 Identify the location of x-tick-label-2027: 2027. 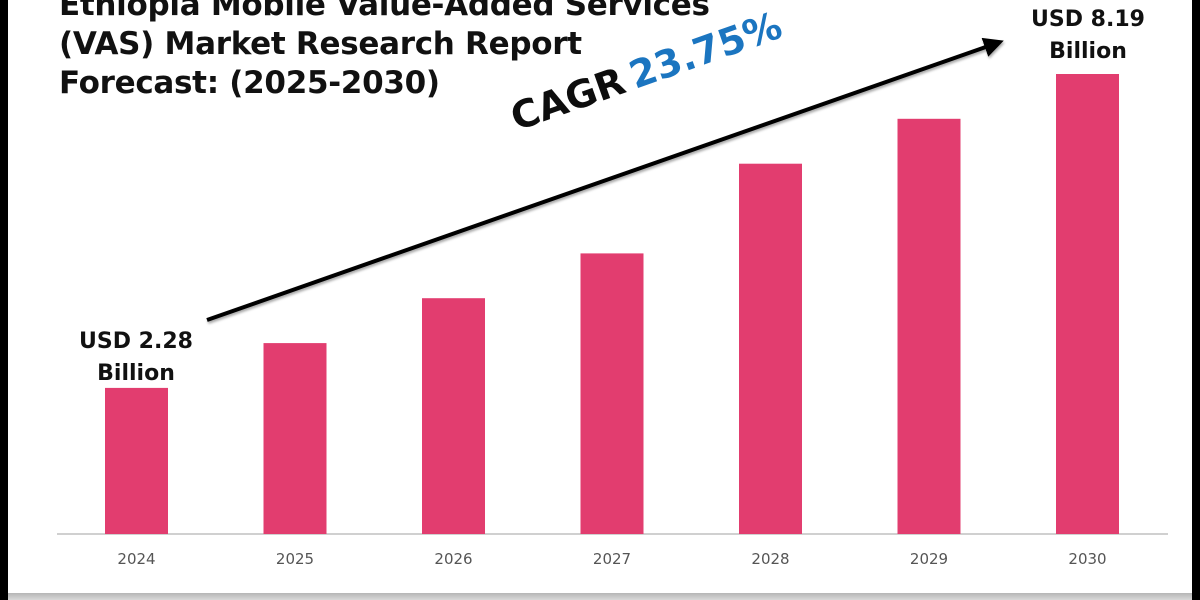
(612, 559).